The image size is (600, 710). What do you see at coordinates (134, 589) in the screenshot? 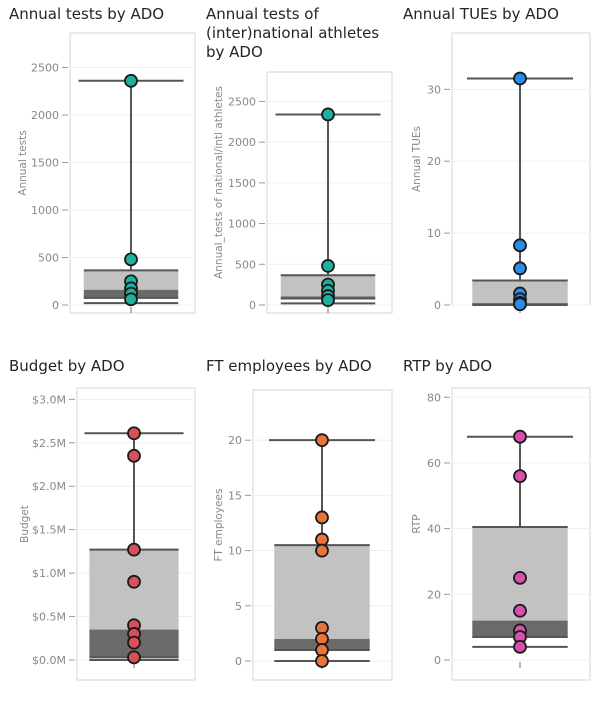
I see `box-upper` at bounding box center [134, 589].